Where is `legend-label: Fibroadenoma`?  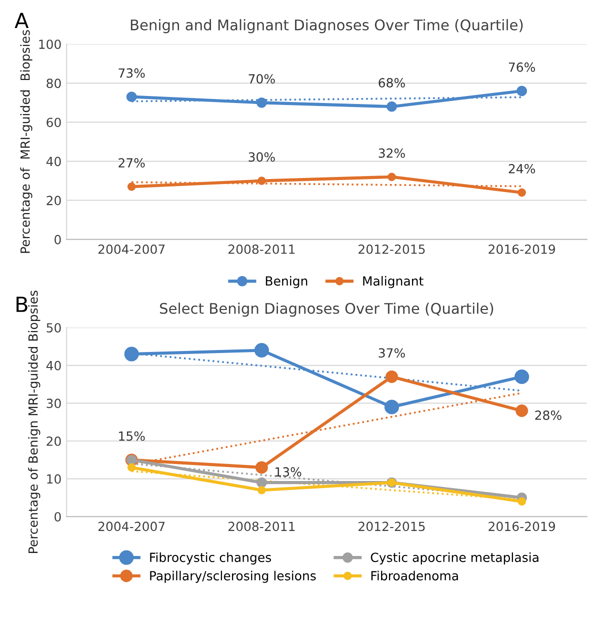
legend-label: Fibroadenoma is located at coordinates (414, 575).